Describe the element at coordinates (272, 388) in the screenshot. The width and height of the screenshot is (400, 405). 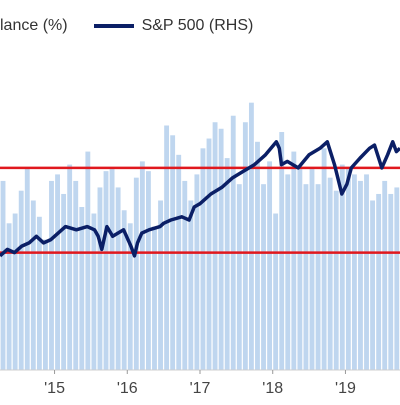
I see `x-tick-label: '18` at that location.